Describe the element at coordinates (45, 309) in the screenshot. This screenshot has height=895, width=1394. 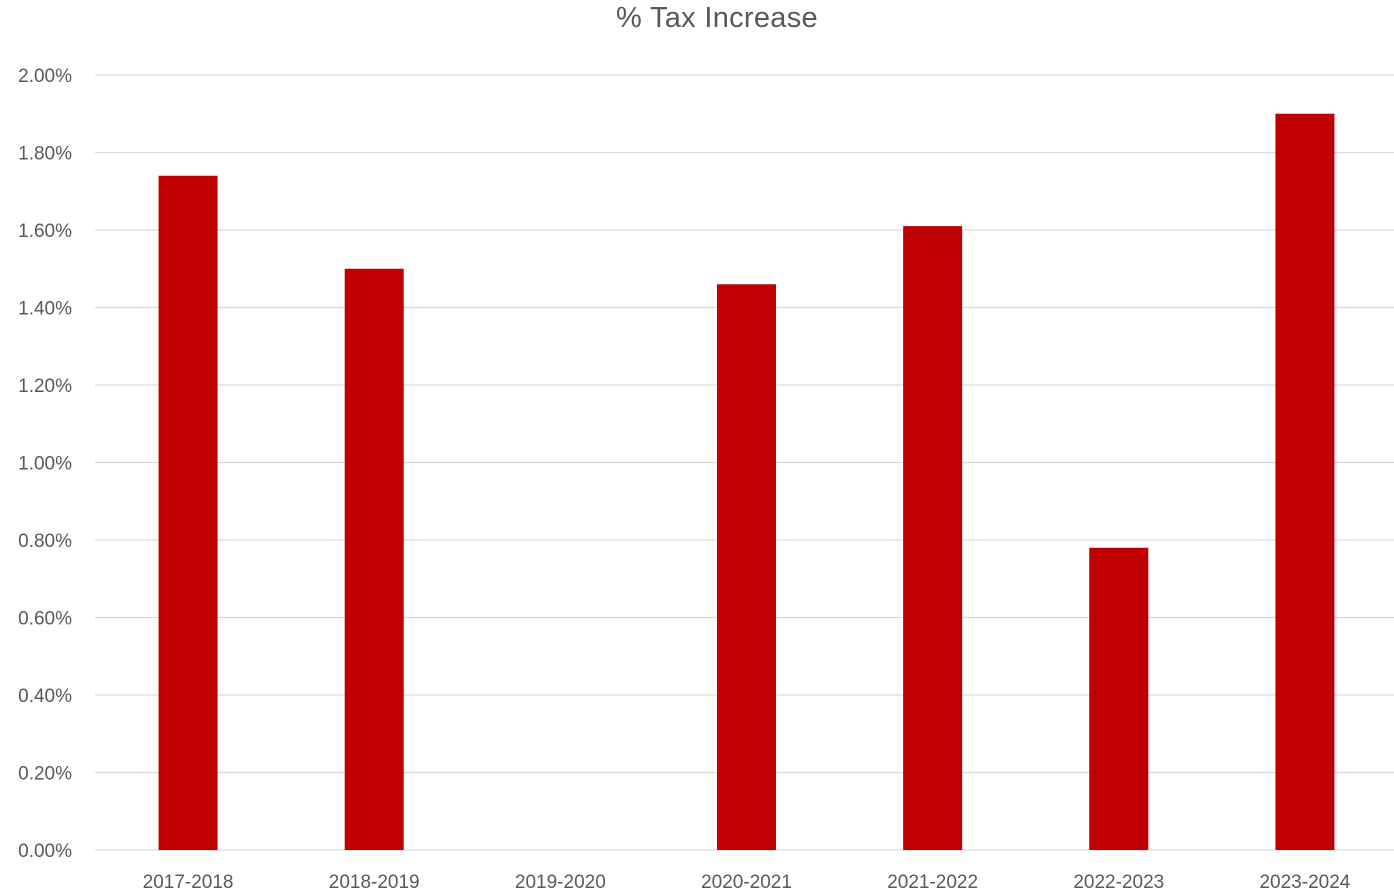
I see `y-tick-label: 1.40%` at that location.